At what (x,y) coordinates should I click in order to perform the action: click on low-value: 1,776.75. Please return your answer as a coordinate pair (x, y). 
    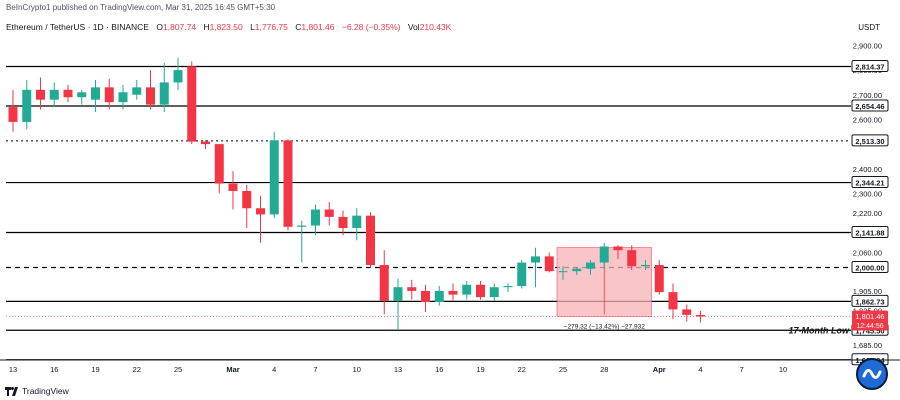
    Looking at the image, I should click on (271, 27).